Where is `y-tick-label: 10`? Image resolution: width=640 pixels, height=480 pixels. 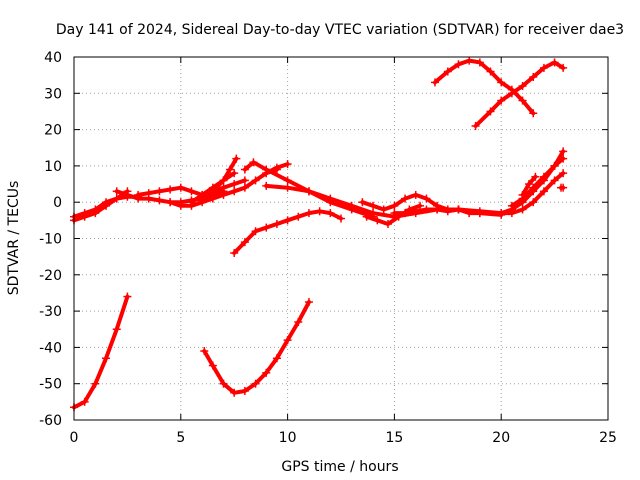 y-tick-label: 10 is located at coordinates (53, 167).